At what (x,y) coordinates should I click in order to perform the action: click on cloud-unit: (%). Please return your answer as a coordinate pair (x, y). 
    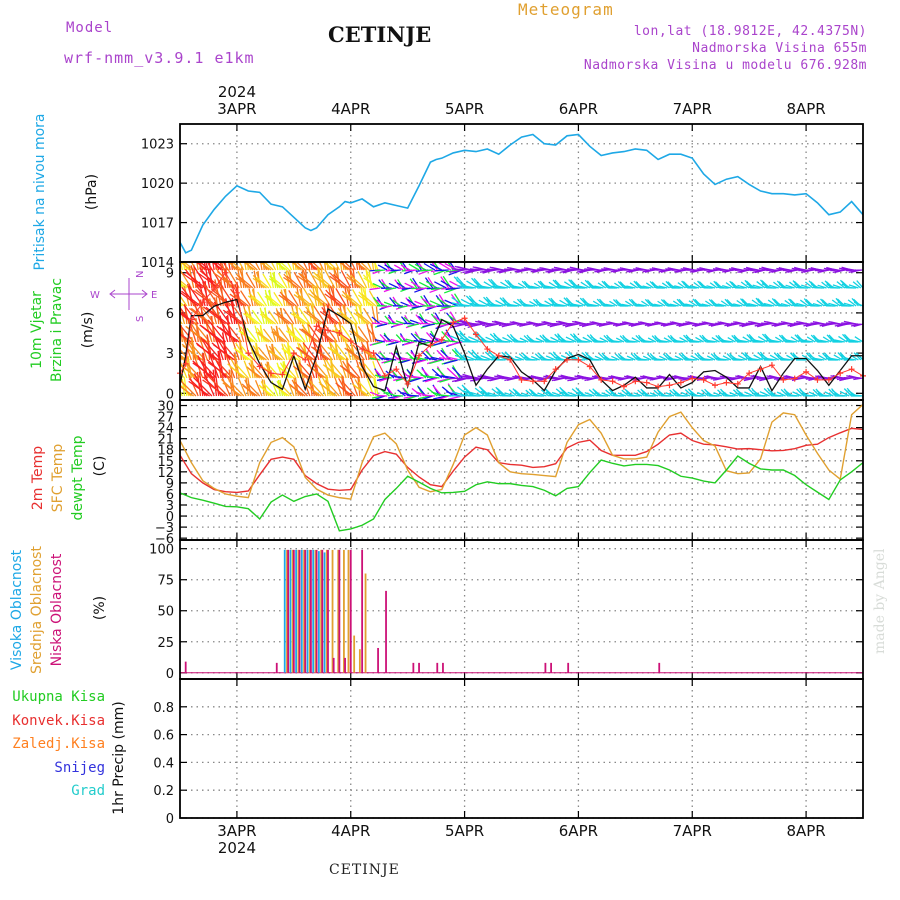
    Looking at the image, I should click on (100, 608).